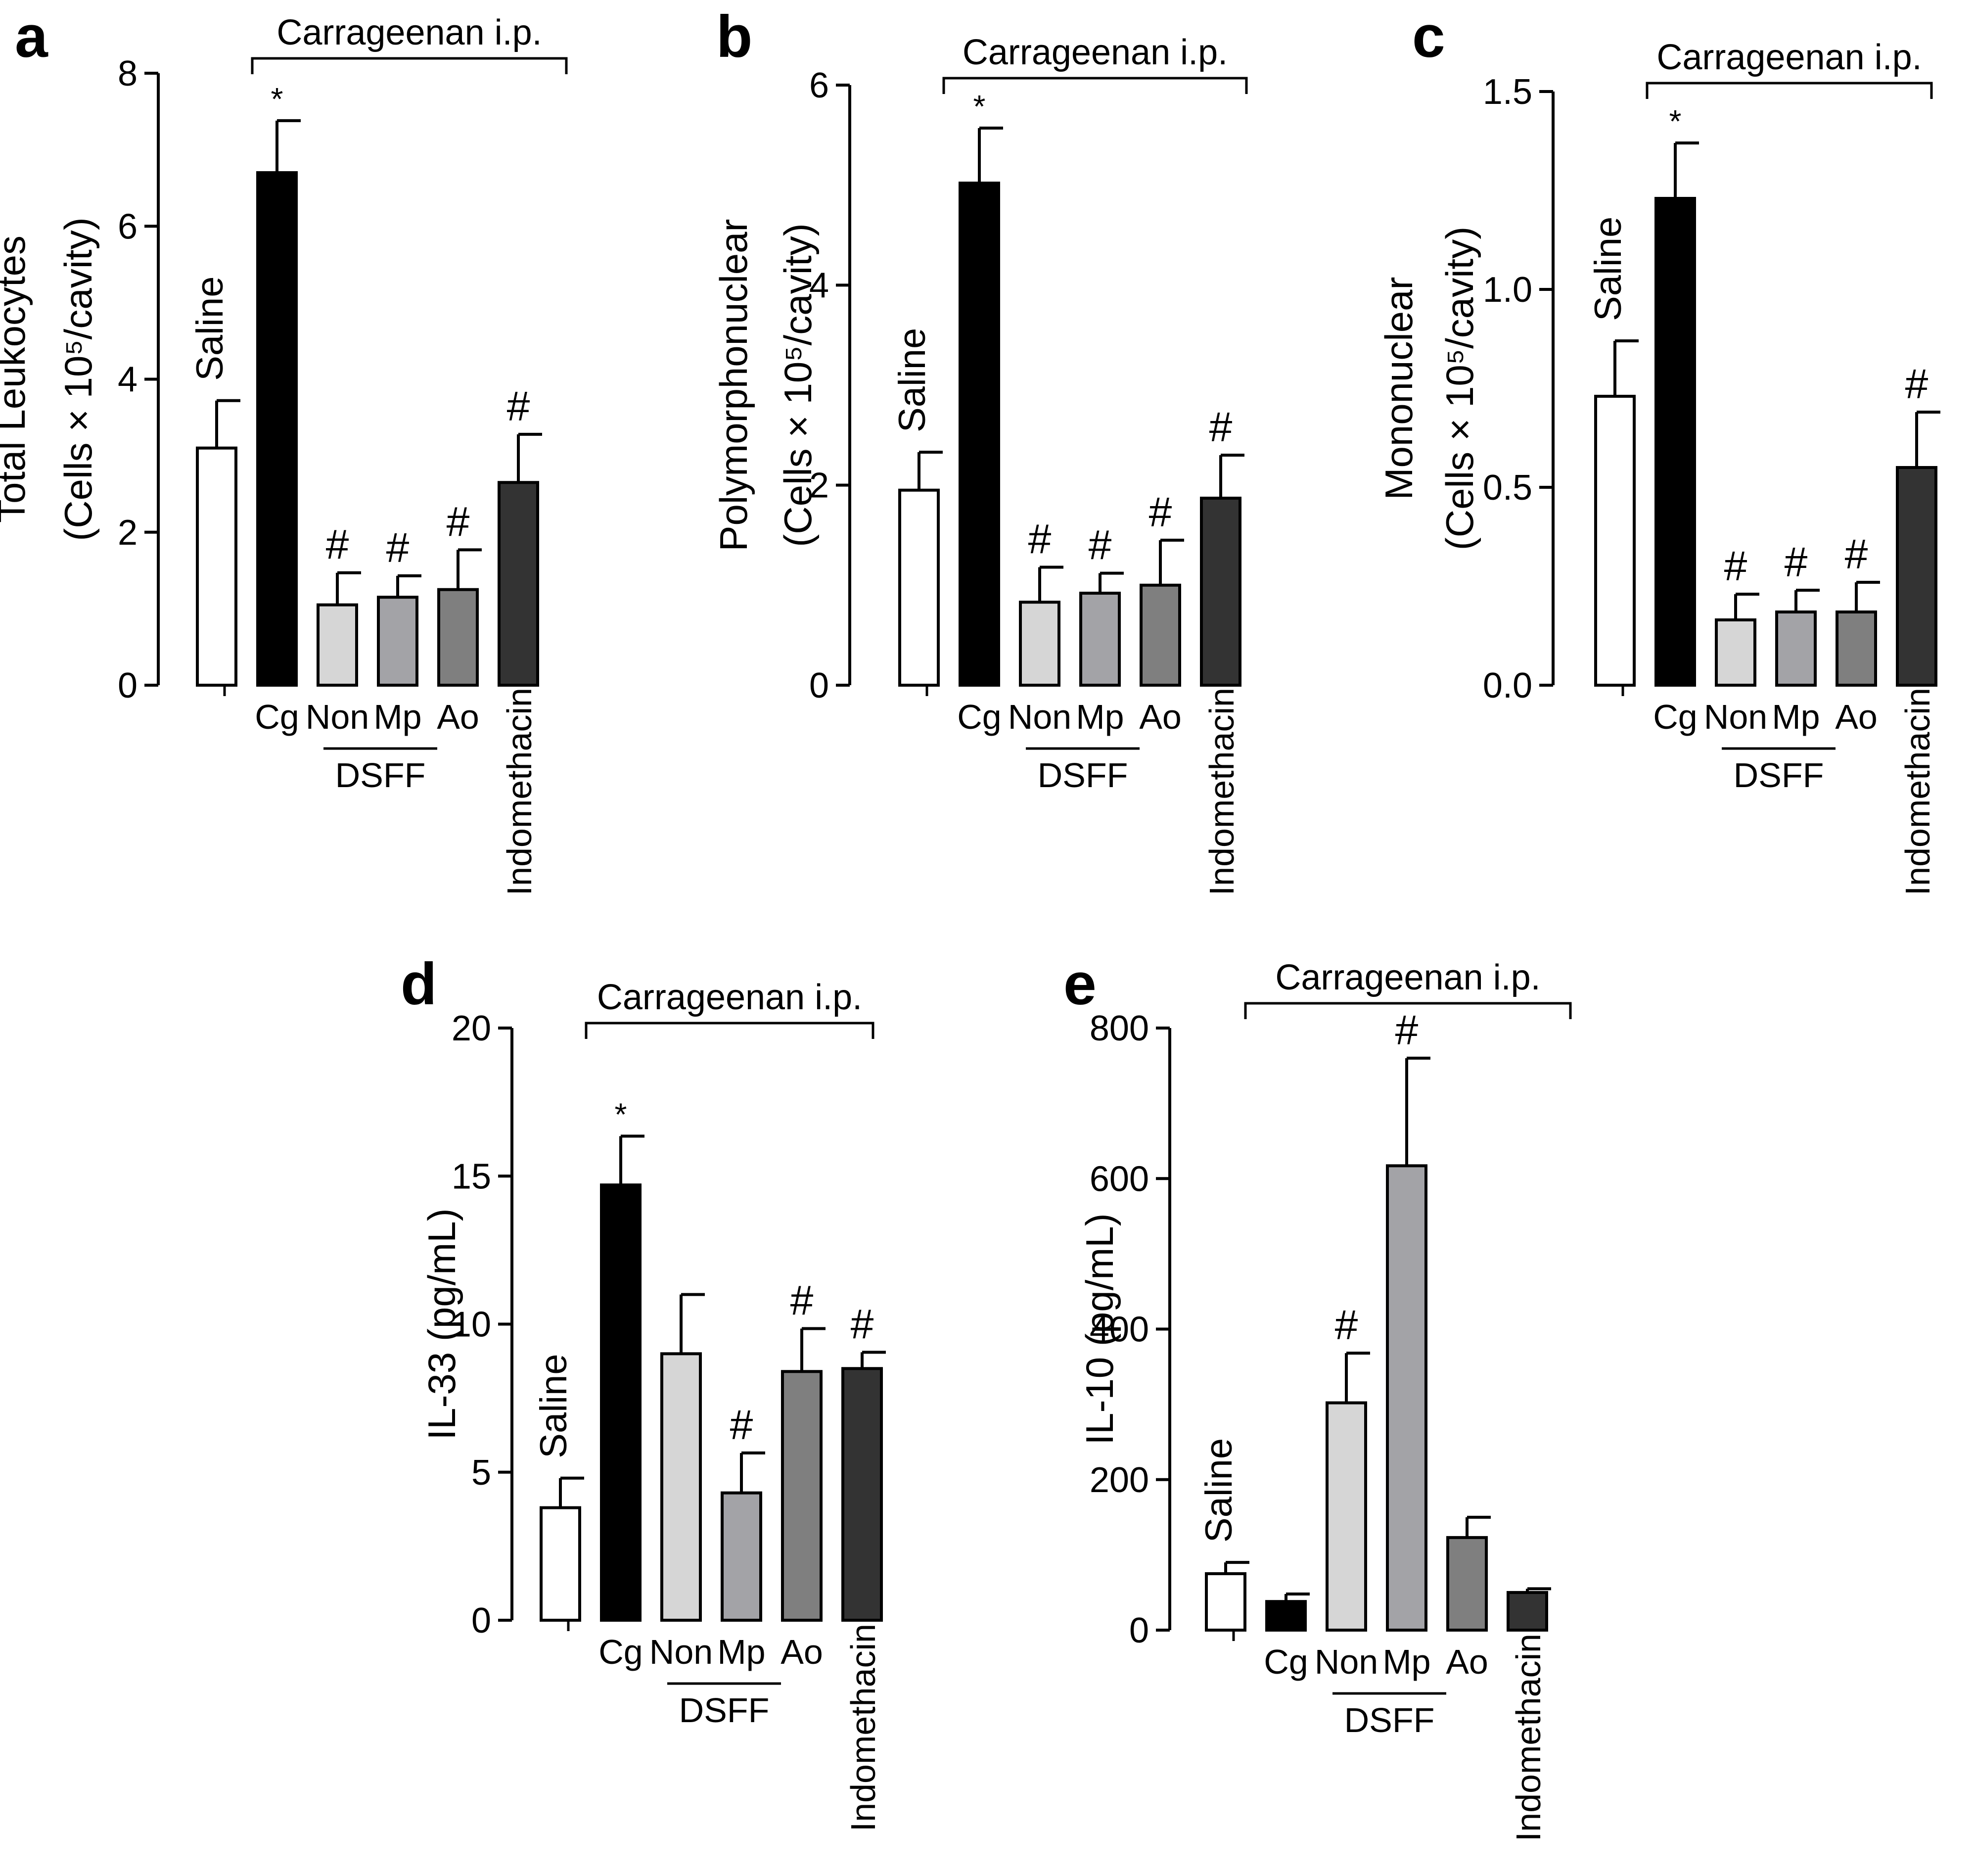 The image size is (1975, 1876). I want to click on y-tick-label: 1.0, so click(1508, 290).